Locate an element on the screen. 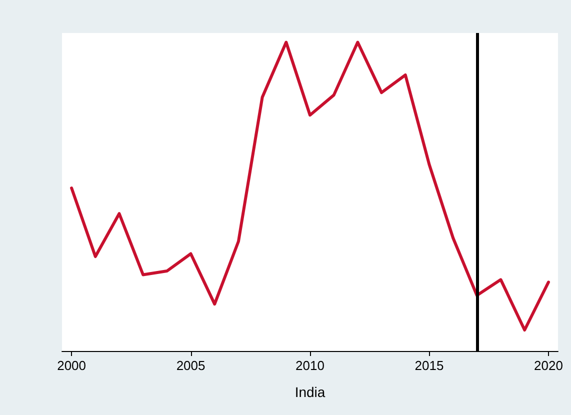 The image size is (571, 415). x-axis-title: India is located at coordinates (310, 392).